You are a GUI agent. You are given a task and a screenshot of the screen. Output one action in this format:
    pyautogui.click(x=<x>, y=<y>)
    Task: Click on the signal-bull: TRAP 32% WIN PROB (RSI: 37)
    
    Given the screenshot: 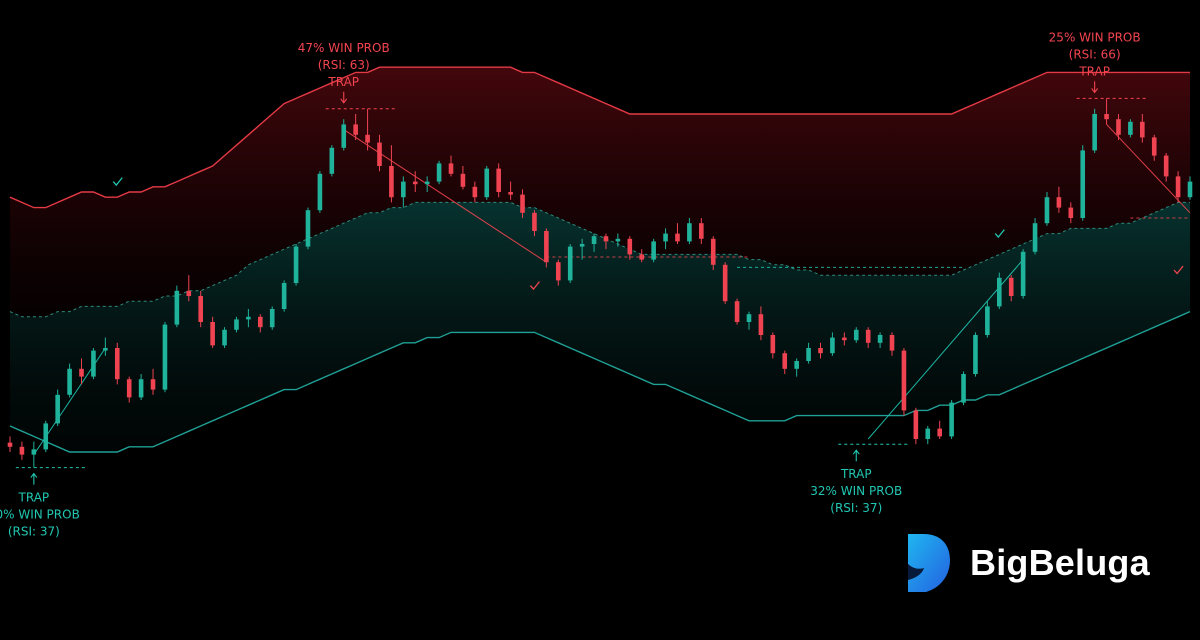 What is the action you would take?
    pyautogui.click(x=859, y=479)
    